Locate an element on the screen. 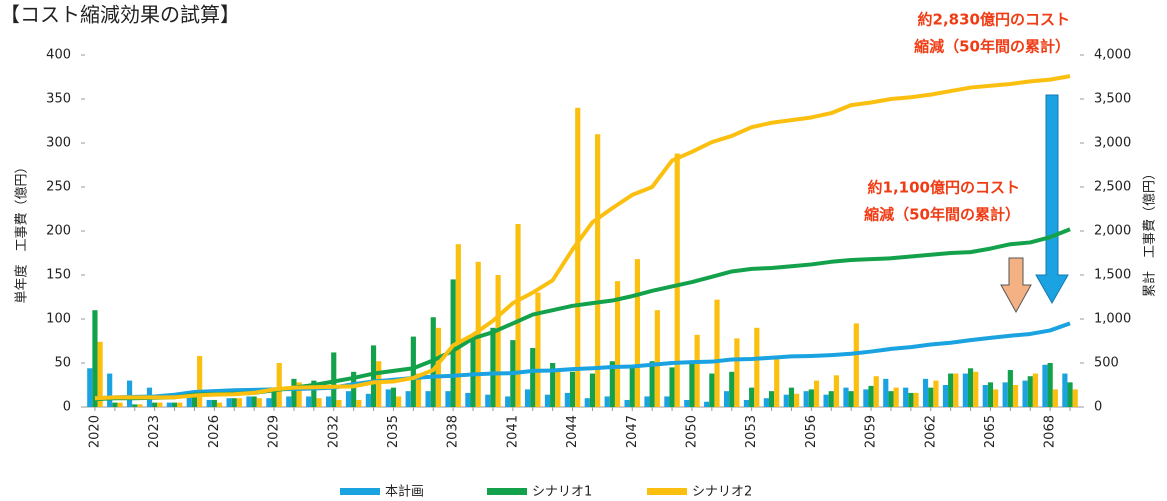 This screenshot has width=1167, height=501. x-tick-label: 2041 is located at coordinates (512, 431).